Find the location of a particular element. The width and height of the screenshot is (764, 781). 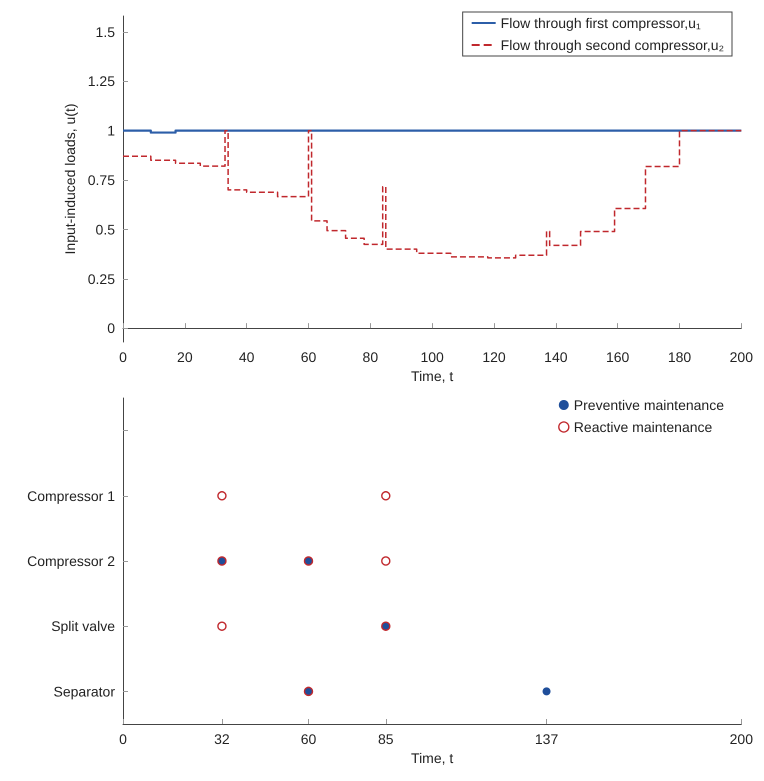

legend-label: Flow through second compressor,u₂ is located at coordinates (612, 45).